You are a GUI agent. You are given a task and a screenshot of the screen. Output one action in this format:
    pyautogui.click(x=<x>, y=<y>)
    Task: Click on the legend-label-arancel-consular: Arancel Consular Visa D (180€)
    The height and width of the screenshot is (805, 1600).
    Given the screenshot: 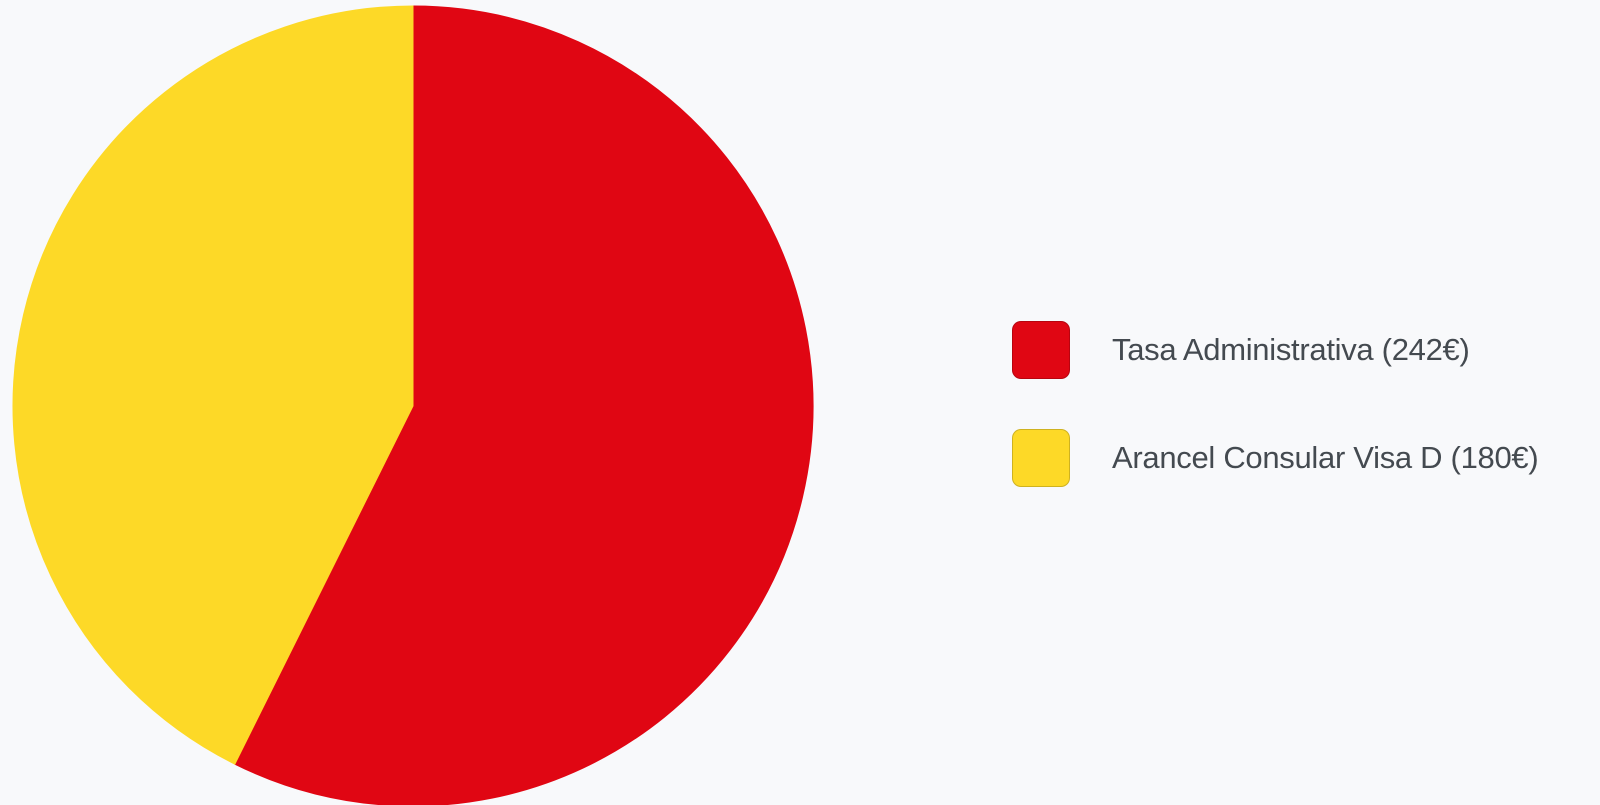 What is the action you would take?
    pyautogui.click(x=1325, y=457)
    